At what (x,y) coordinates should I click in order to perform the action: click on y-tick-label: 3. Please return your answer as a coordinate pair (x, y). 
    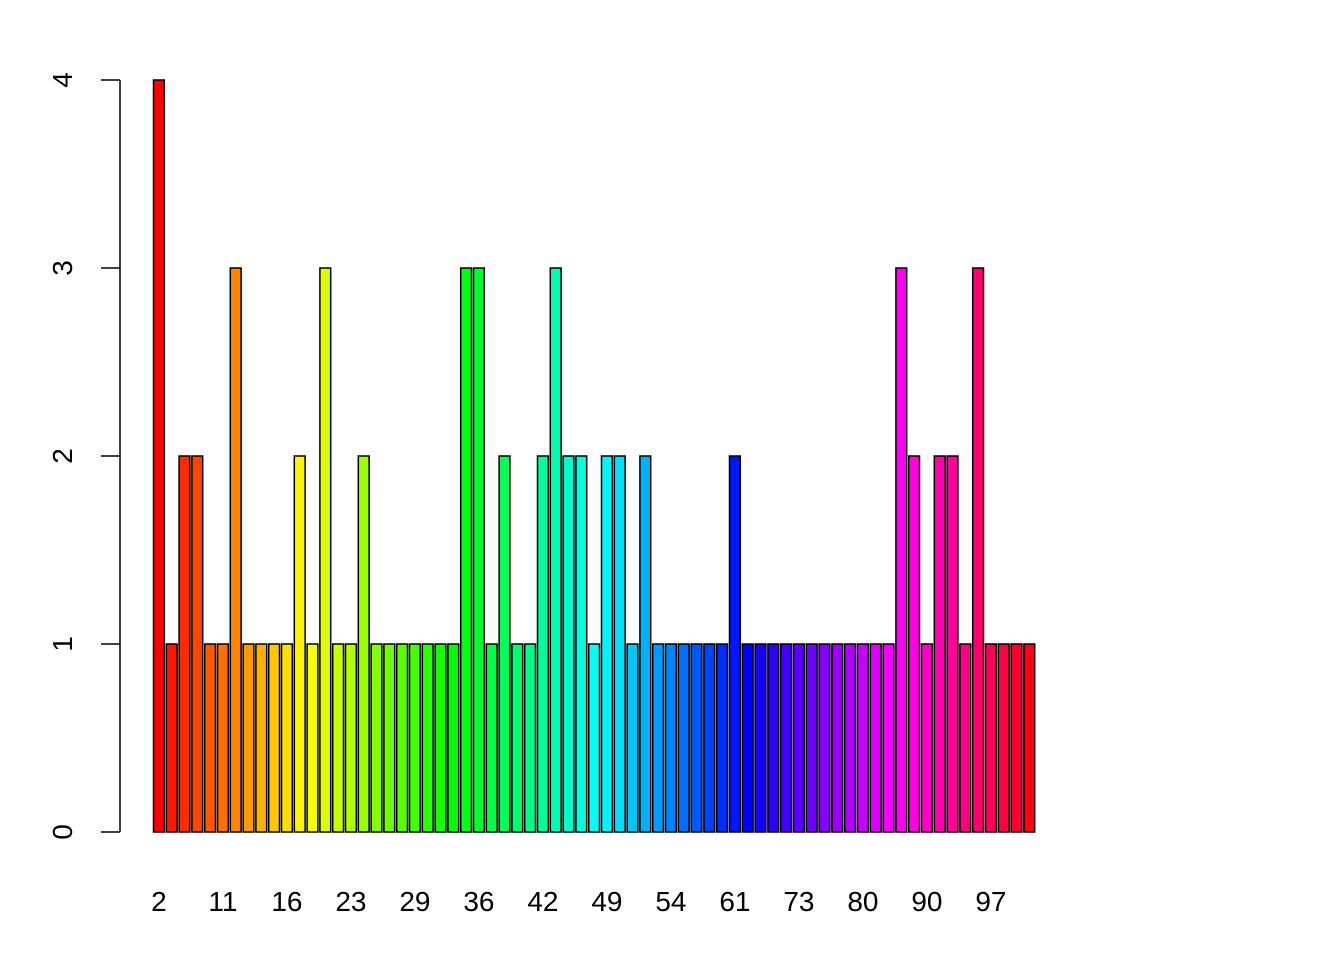
    Looking at the image, I should click on (62, 268).